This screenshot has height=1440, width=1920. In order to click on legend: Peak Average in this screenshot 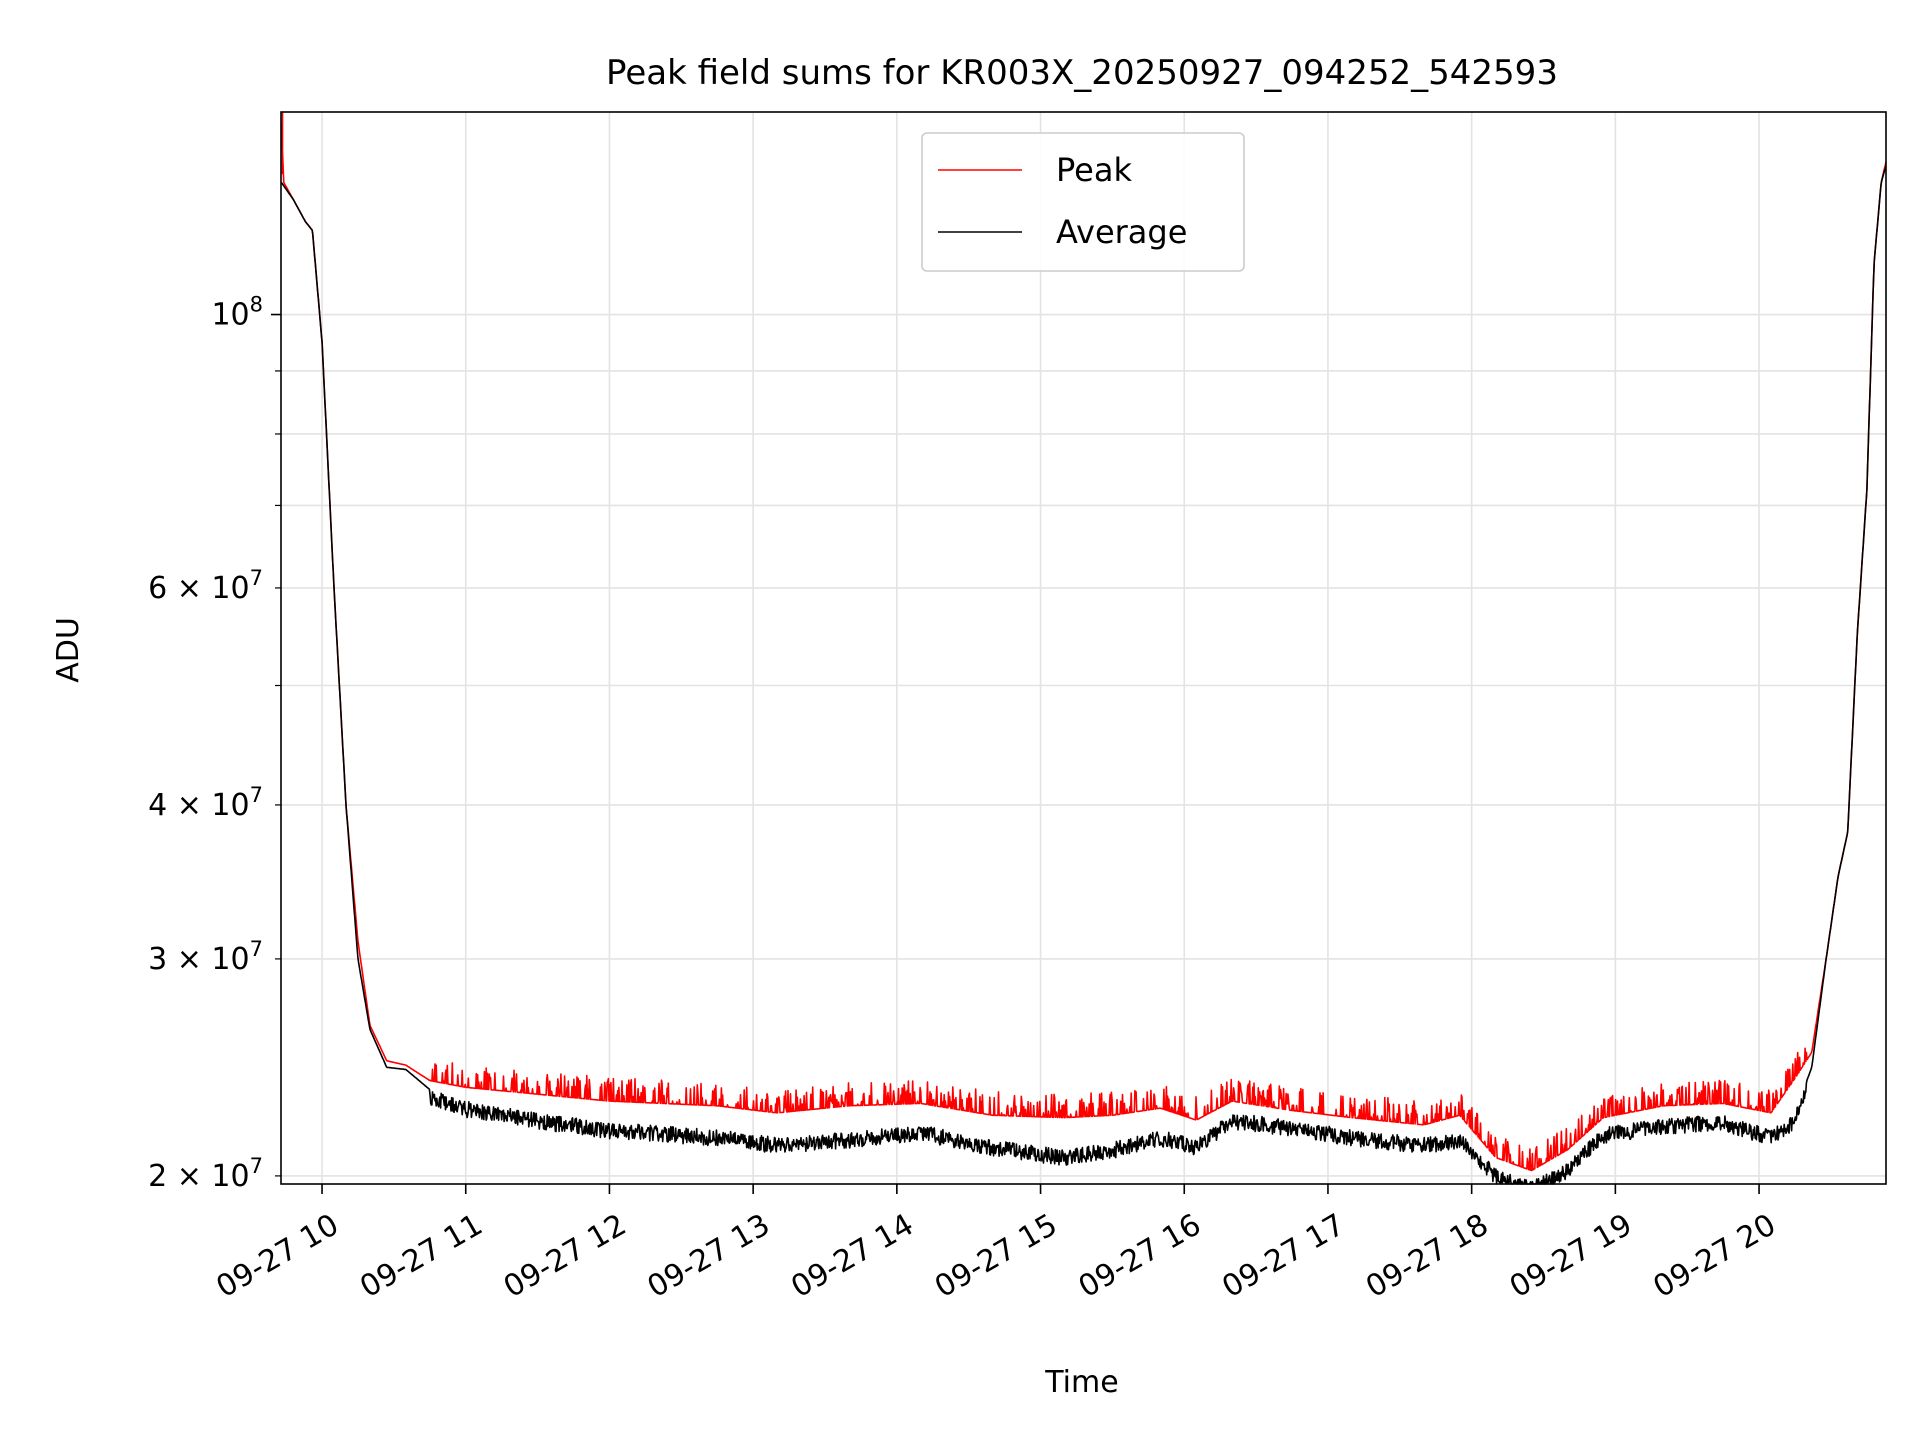, I will do `click(1083, 202)`.